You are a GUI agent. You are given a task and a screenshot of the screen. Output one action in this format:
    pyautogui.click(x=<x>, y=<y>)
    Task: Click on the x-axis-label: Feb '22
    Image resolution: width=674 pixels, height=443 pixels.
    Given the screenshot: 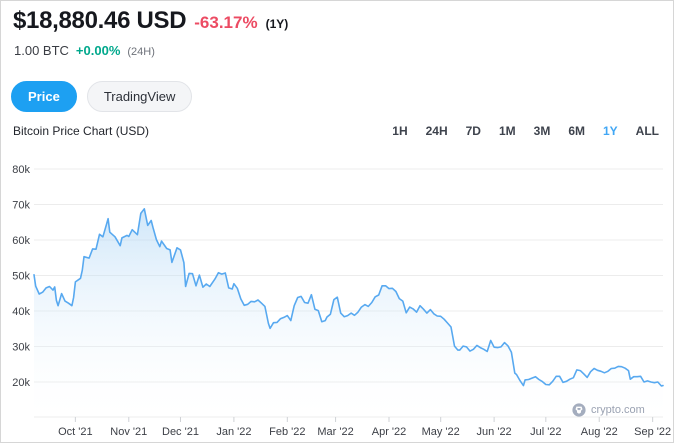 What is the action you would take?
    pyautogui.click(x=287, y=432)
    